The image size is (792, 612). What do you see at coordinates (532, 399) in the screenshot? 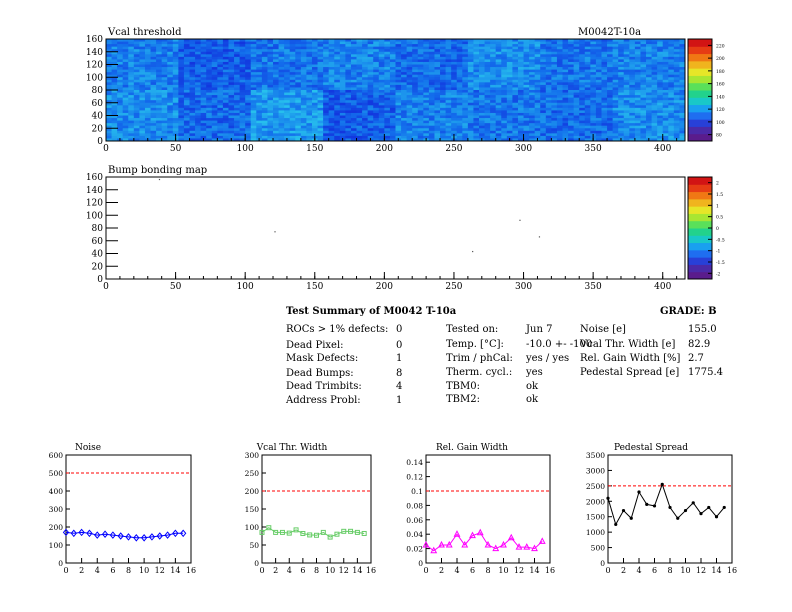
I see `condition-value: ok` at bounding box center [532, 399].